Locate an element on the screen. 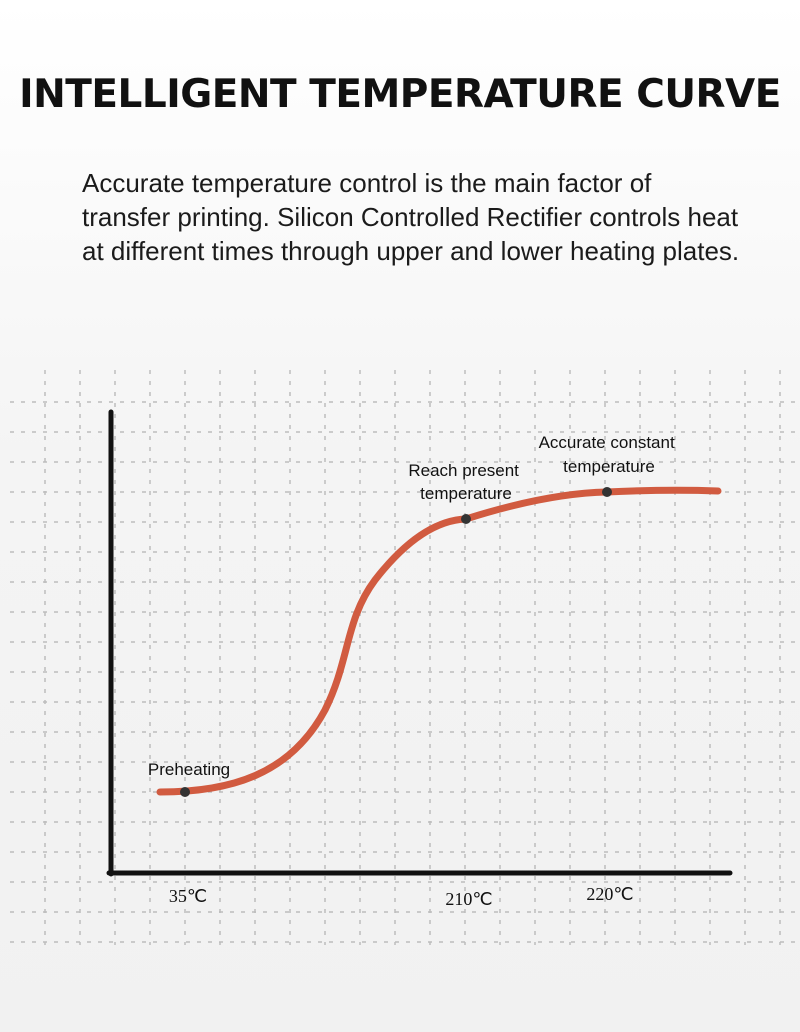  tick-label-210: 210℃ is located at coordinates (468, 899).